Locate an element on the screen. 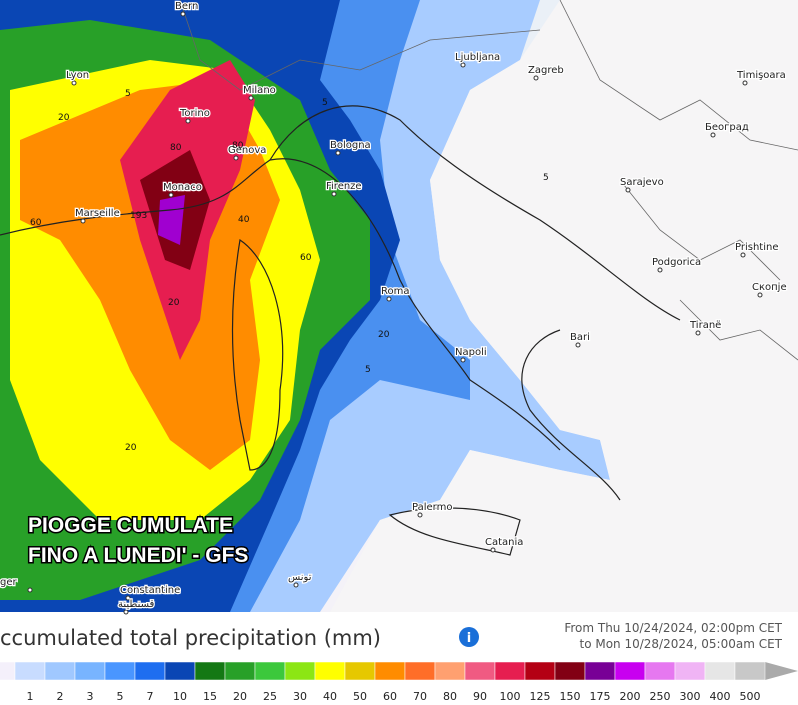 The height and width of the screenshot is (705, 798). city-label: Zagreb is located at coordinates (546, 70).